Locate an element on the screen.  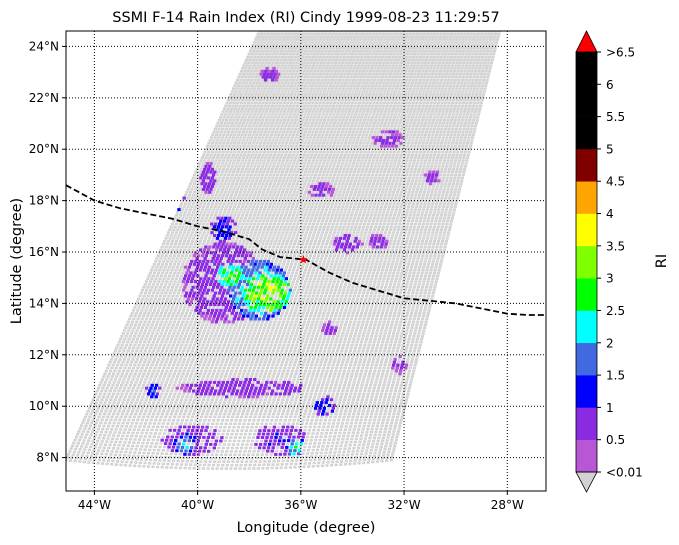
y-tick-label: 14°N is located at coordinates (44, 303).